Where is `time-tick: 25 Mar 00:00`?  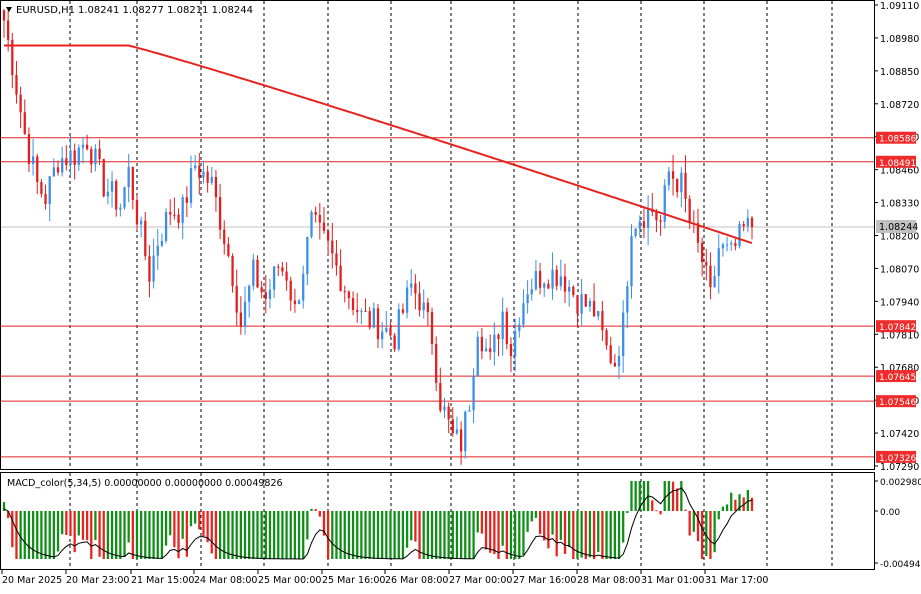
time-tick: 25 Mar 00:00 is located at coordinates (289, 580).